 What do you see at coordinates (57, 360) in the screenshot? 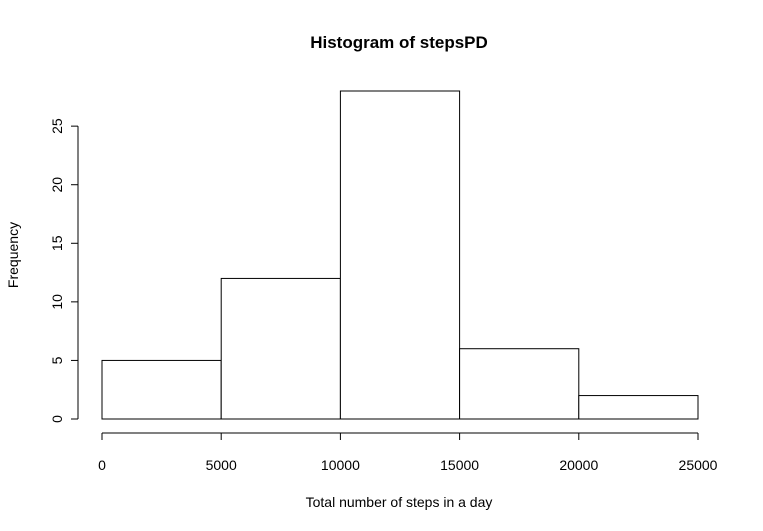
I see `y-tick-label: 5` at bounding box center [57, 360].